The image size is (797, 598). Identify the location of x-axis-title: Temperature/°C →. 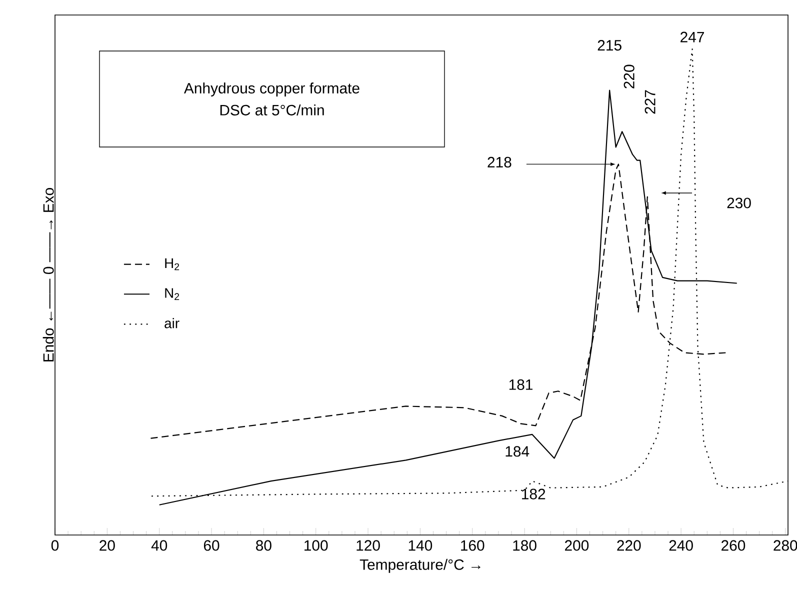
(420, 565).